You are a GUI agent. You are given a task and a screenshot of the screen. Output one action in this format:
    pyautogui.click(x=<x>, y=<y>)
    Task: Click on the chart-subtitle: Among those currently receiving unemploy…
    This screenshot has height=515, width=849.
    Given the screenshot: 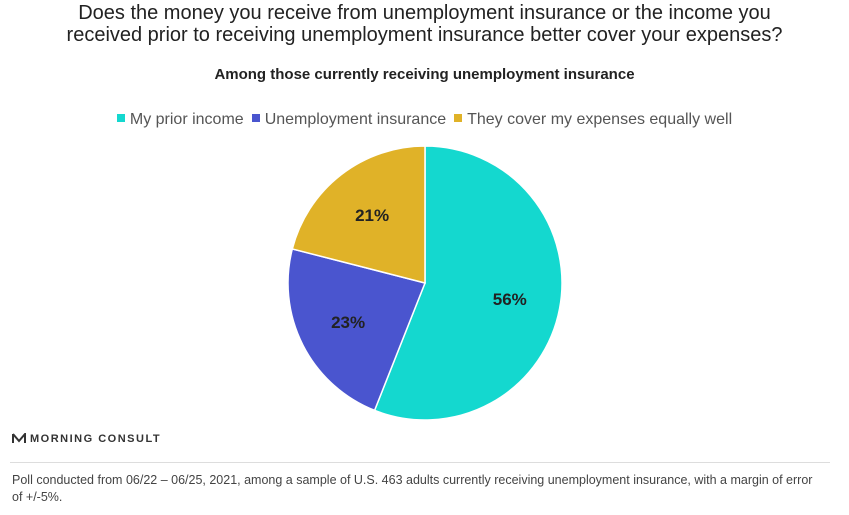 What is the action you would take?
    pyautogui.click(x=424, y=74)
    